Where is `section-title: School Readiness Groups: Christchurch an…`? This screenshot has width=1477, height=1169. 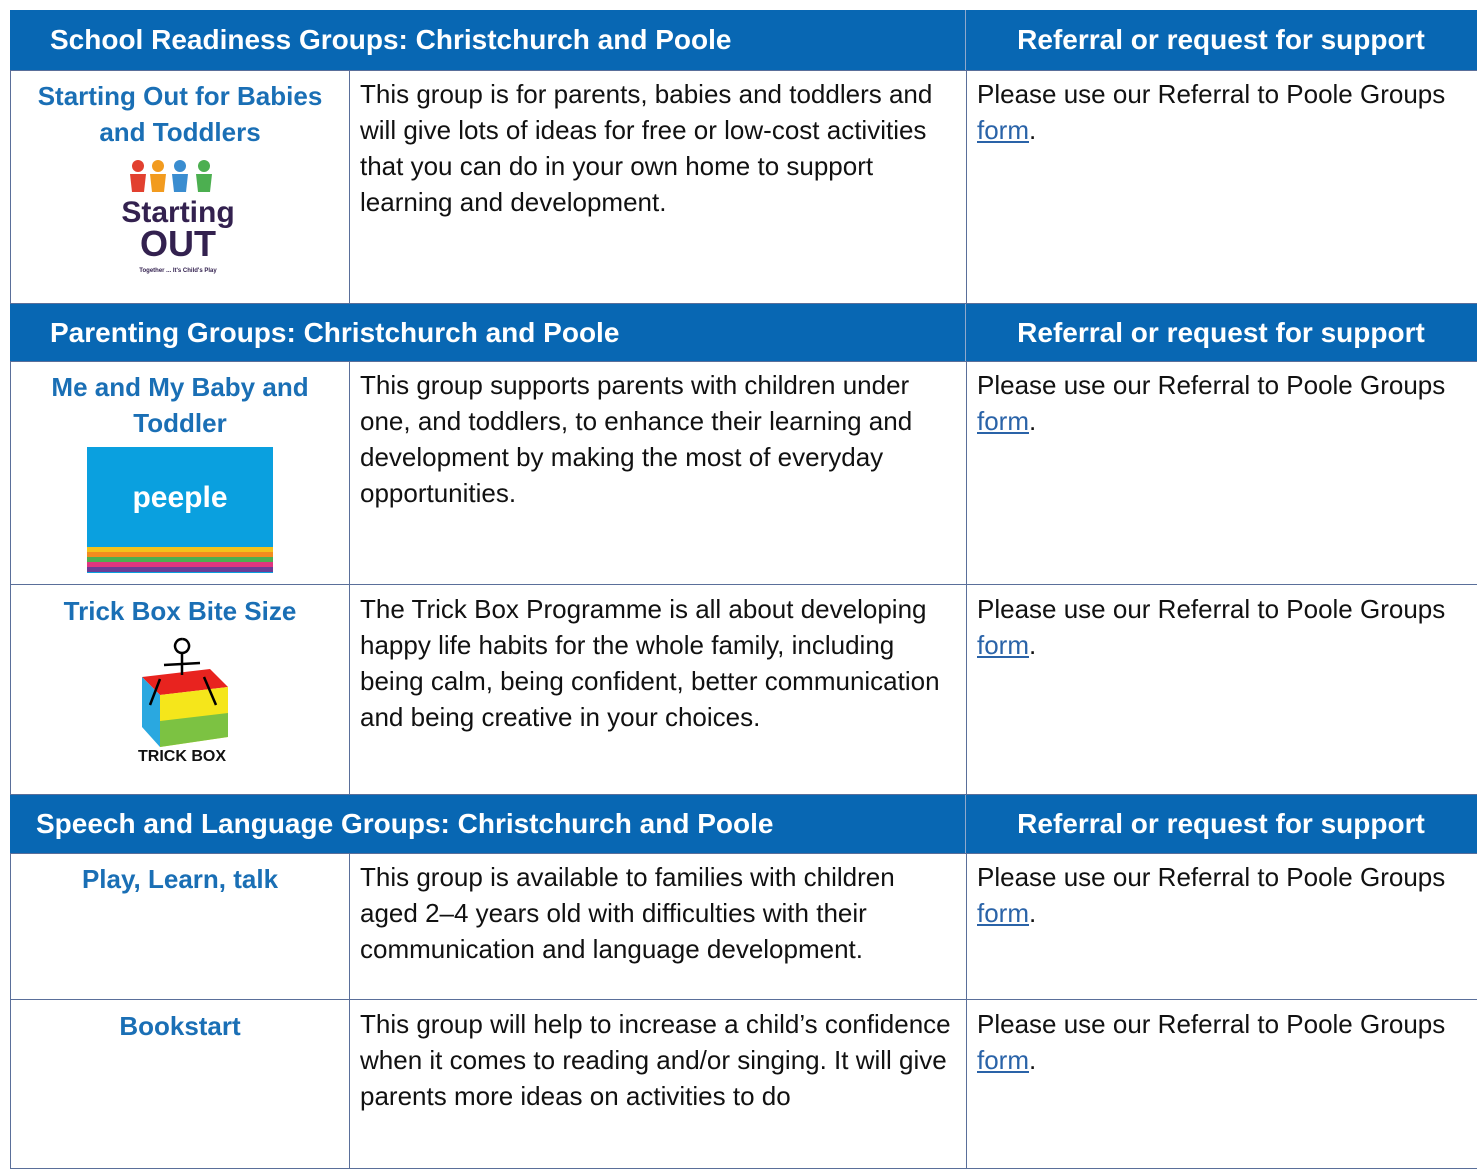
section-title: School Readiness Groups: Christchurch an… is located at coordinates (391, 39).